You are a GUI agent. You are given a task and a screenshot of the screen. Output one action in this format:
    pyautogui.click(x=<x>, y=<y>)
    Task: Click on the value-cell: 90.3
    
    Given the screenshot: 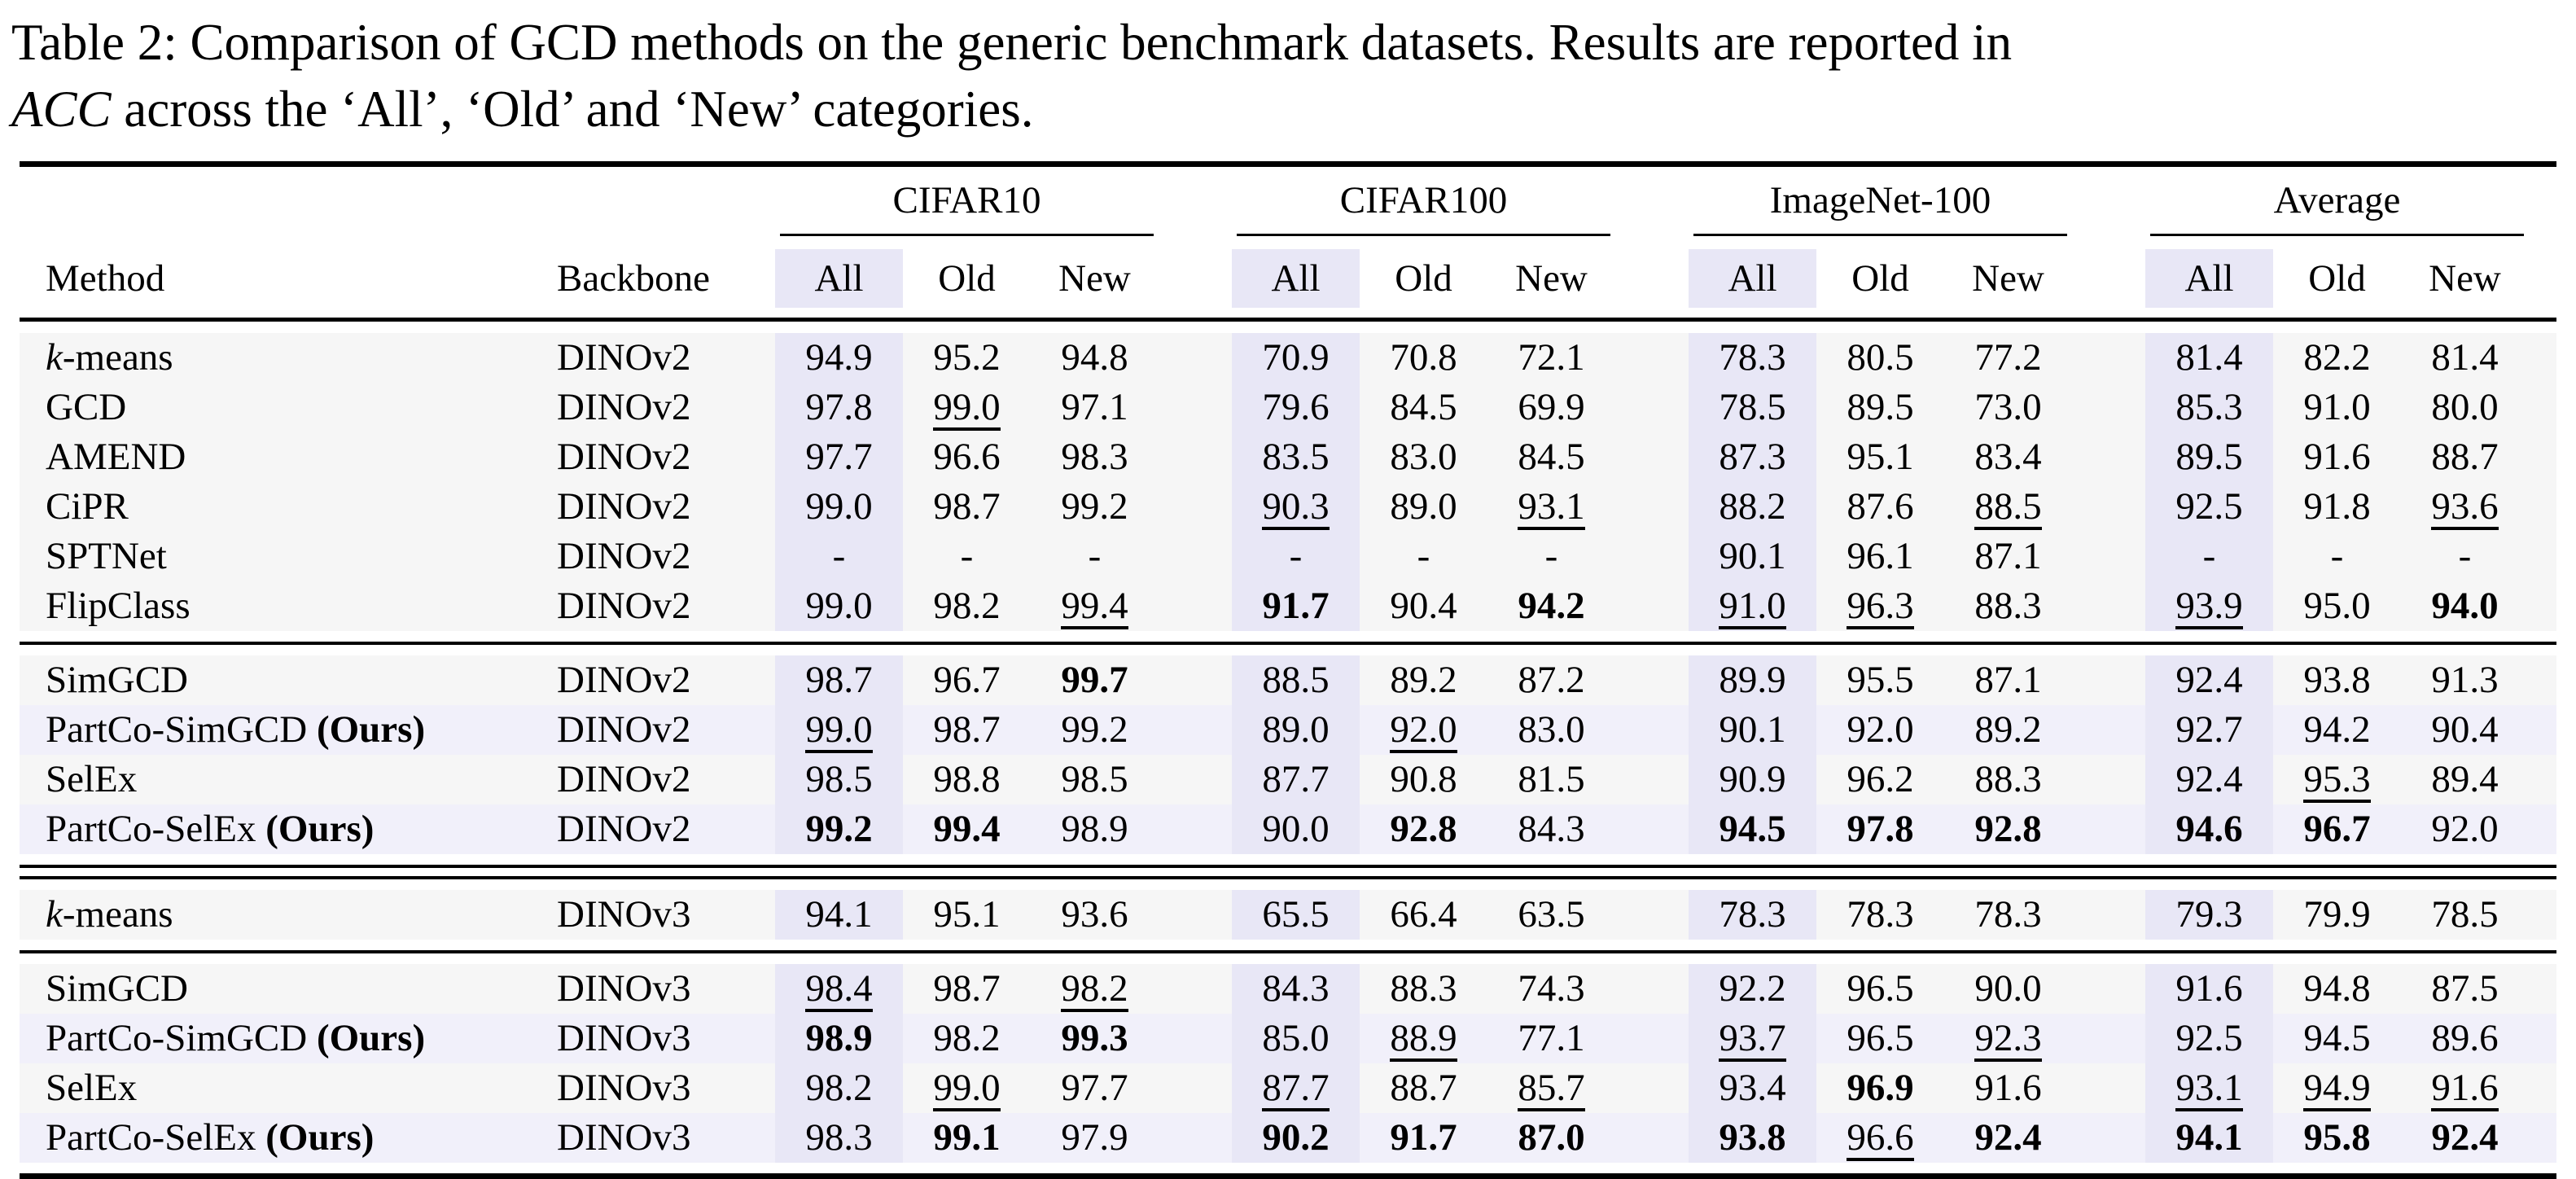 What is the action you would take?
    pyautogui.click(x=1296, y=507)
    